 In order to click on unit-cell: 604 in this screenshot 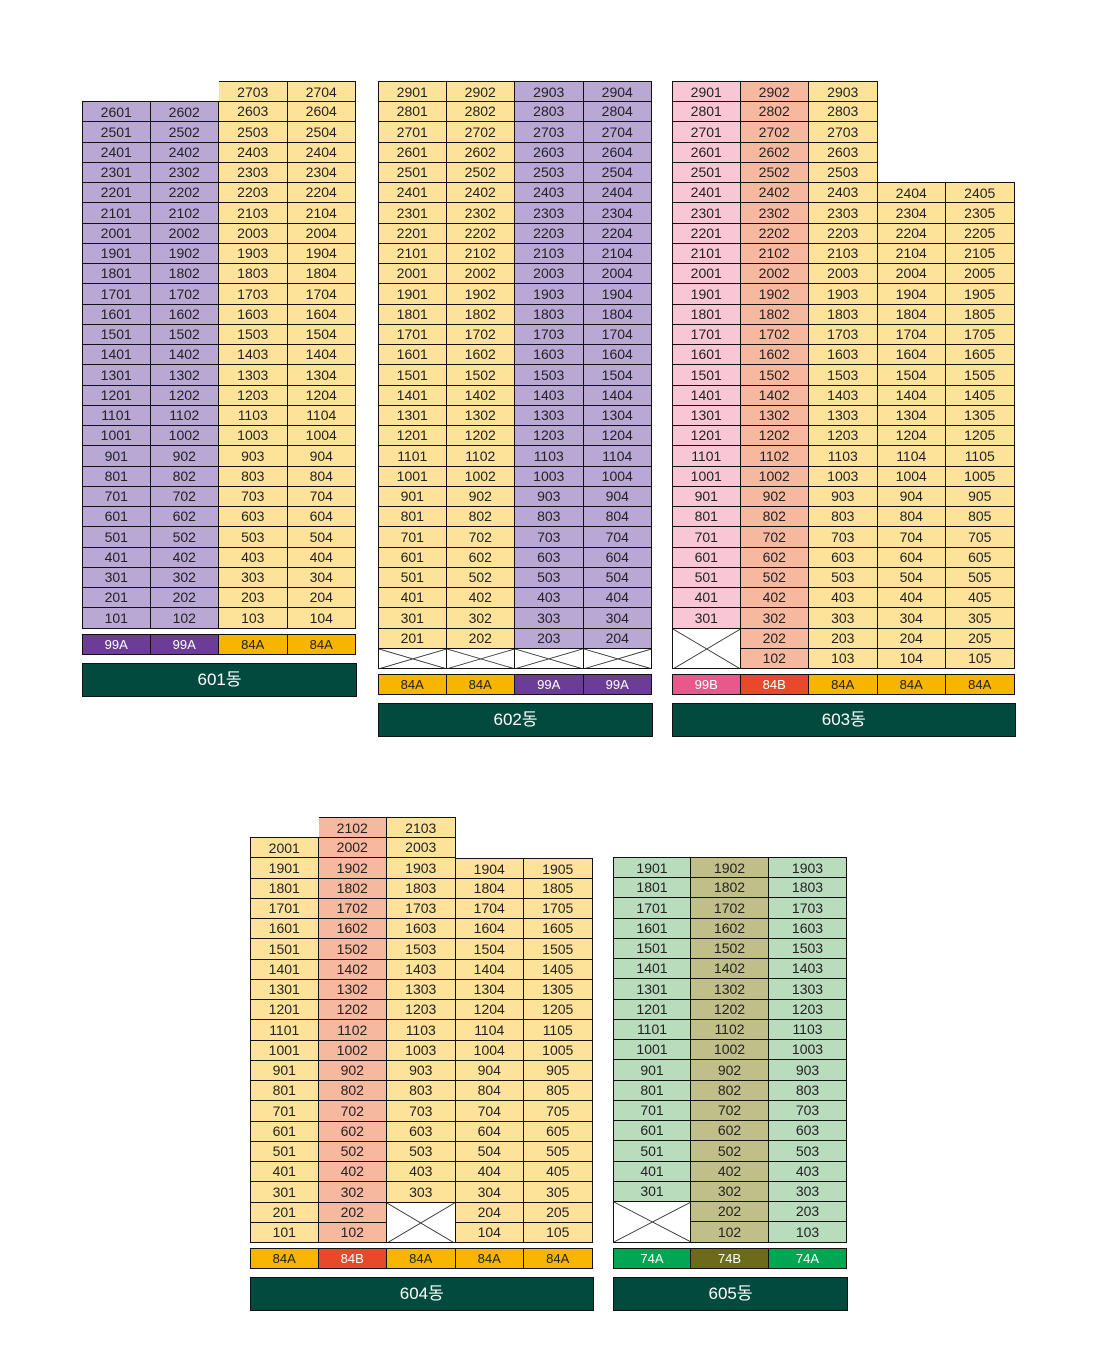, I will do `click(321, 517)`.